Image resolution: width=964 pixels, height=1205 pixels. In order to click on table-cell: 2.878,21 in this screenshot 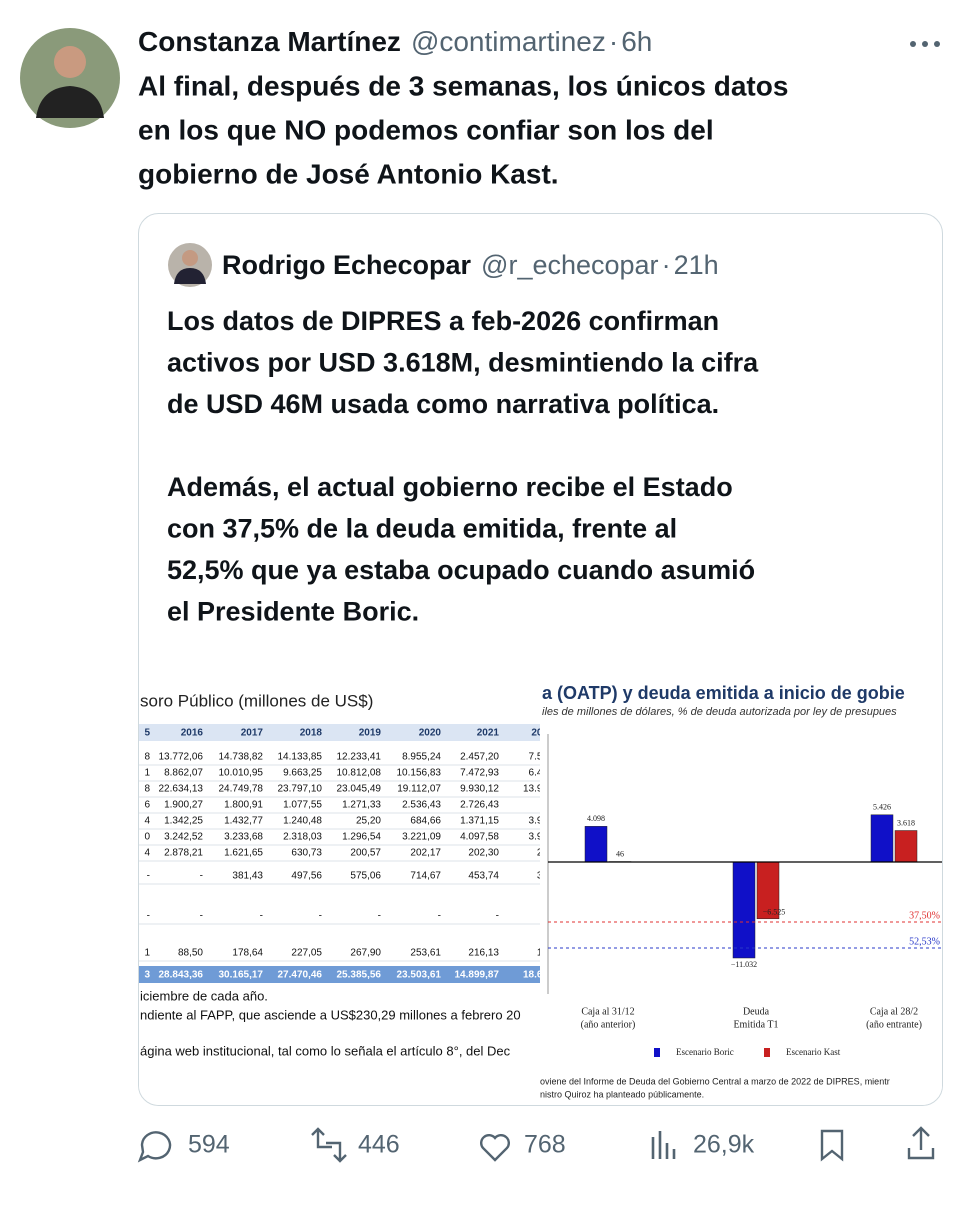, I will do `click(183, 853)`.